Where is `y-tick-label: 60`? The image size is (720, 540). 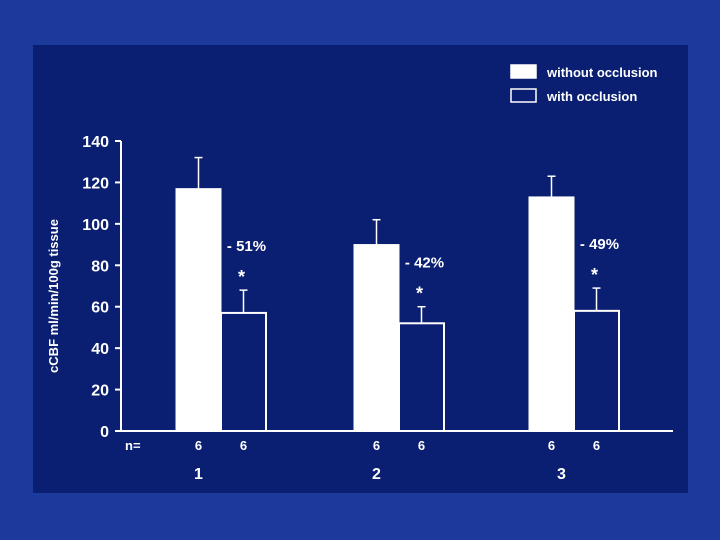
y-tick-label: 60 is located at coordinates (100, 308).